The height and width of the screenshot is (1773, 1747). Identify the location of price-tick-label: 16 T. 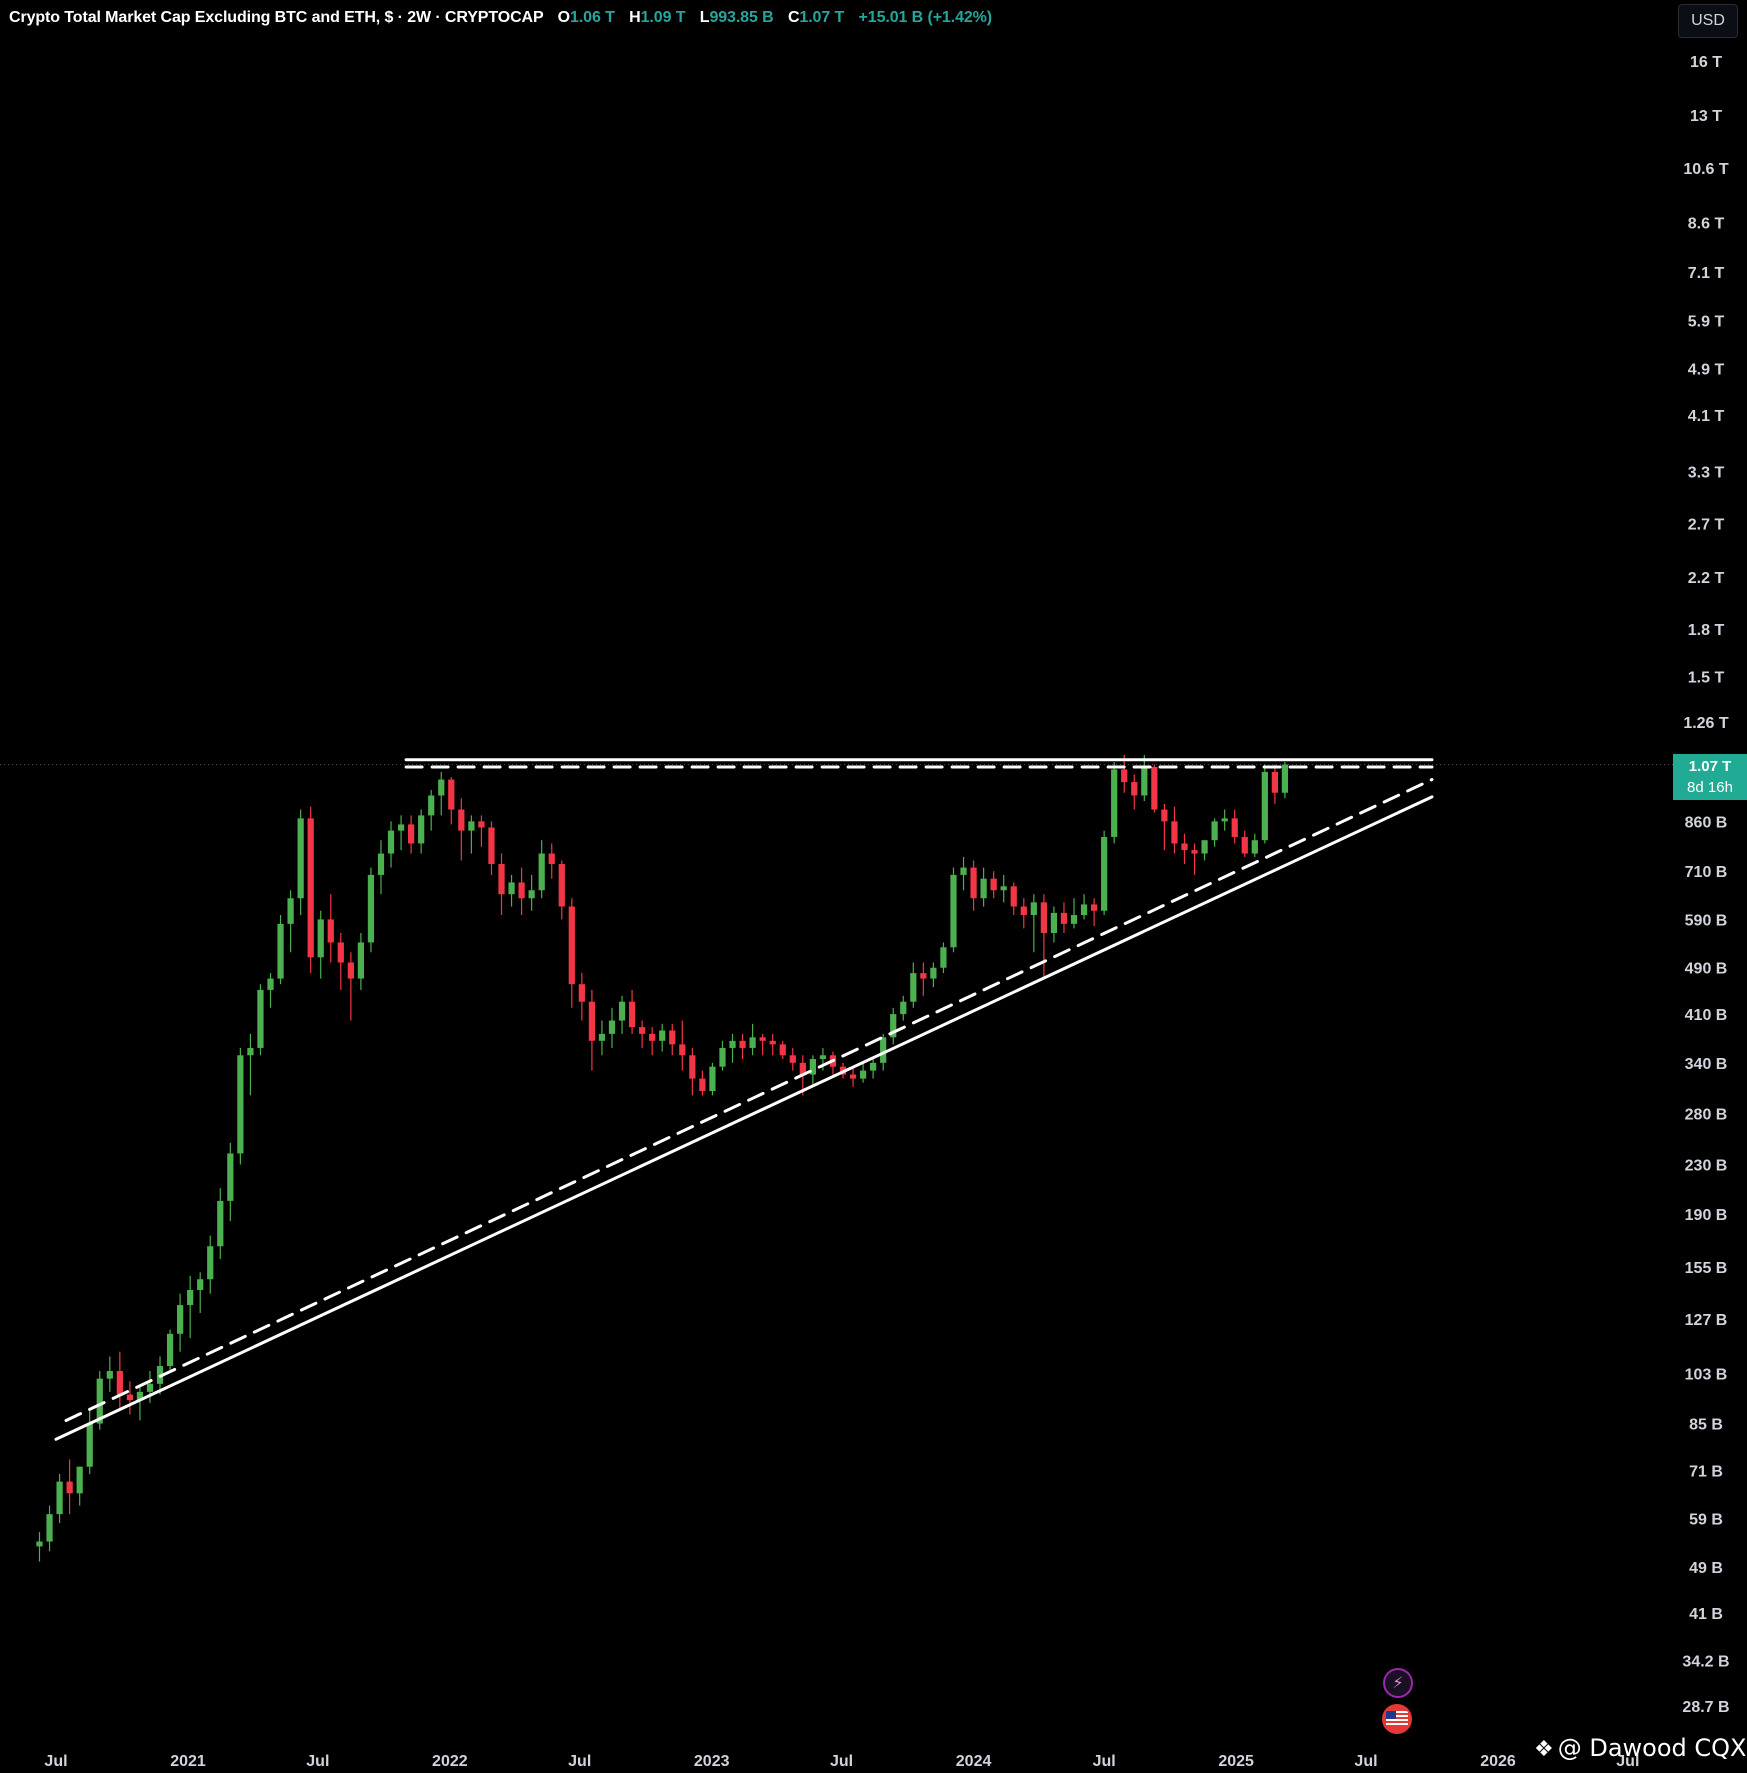
(1706, 62).